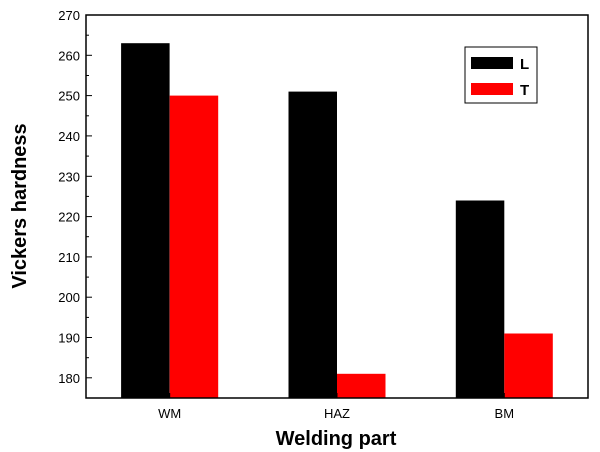  Describe the element at coordinates (312, 244) in the screenshot. I see `bar-l-haz` at that location.